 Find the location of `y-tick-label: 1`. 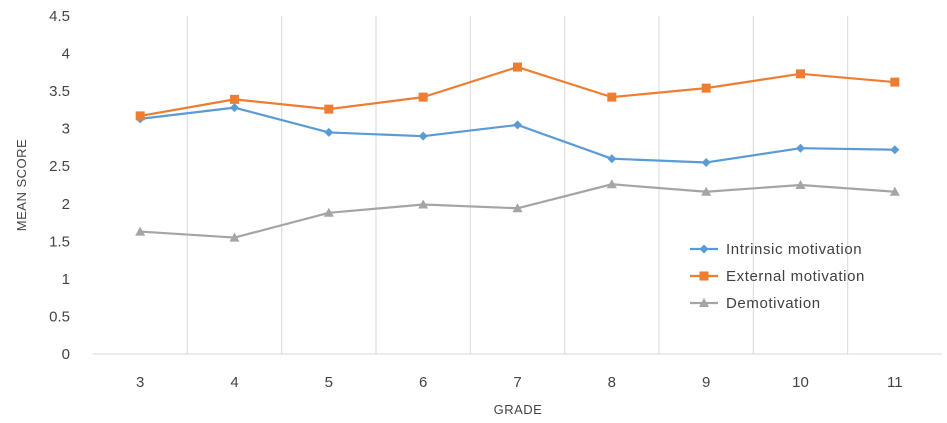

y-tick-label: 1 is located at coordinates (66, 279).